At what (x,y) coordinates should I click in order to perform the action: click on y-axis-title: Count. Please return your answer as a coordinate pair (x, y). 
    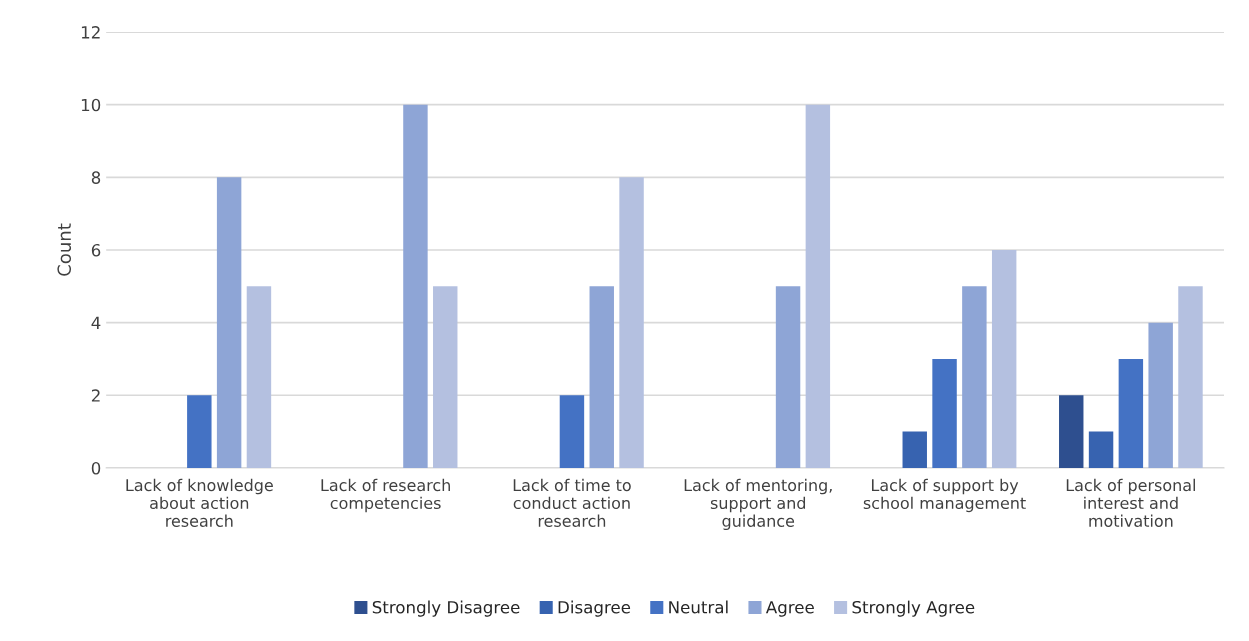
    Looking at the image, I should click on (64, 249).